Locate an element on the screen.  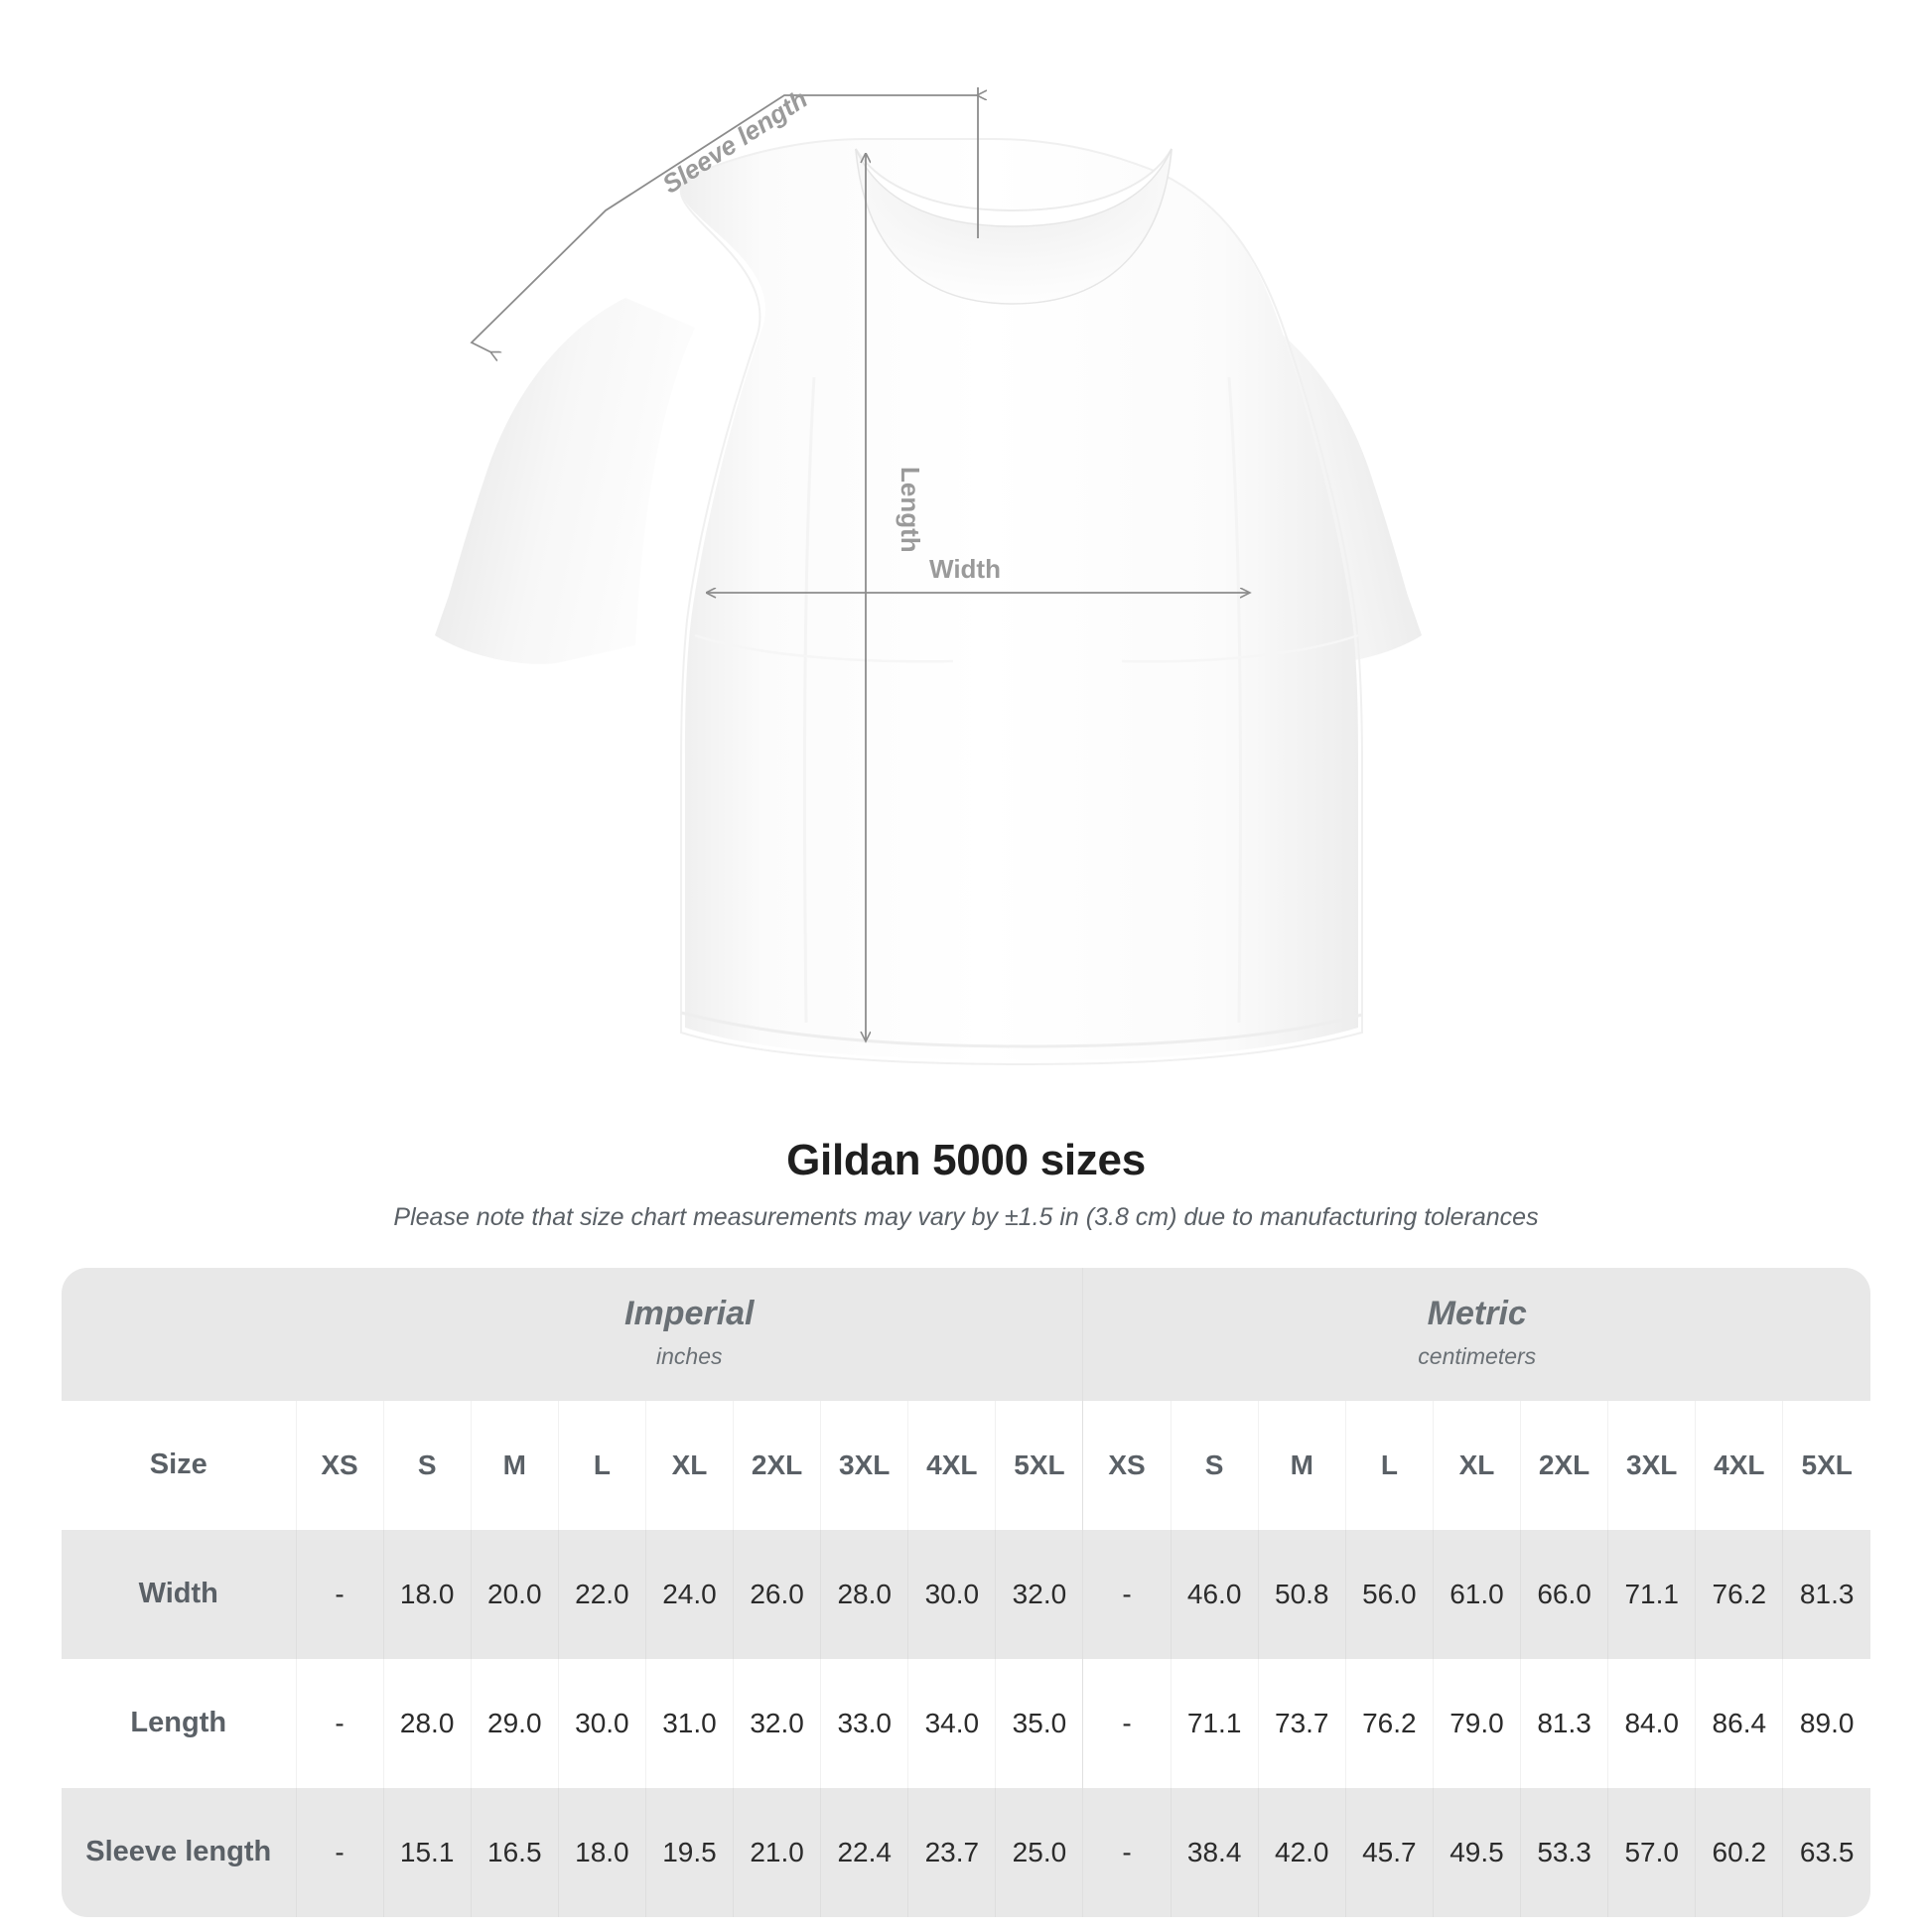
length-label: Length is located at coordinates (910, 510).